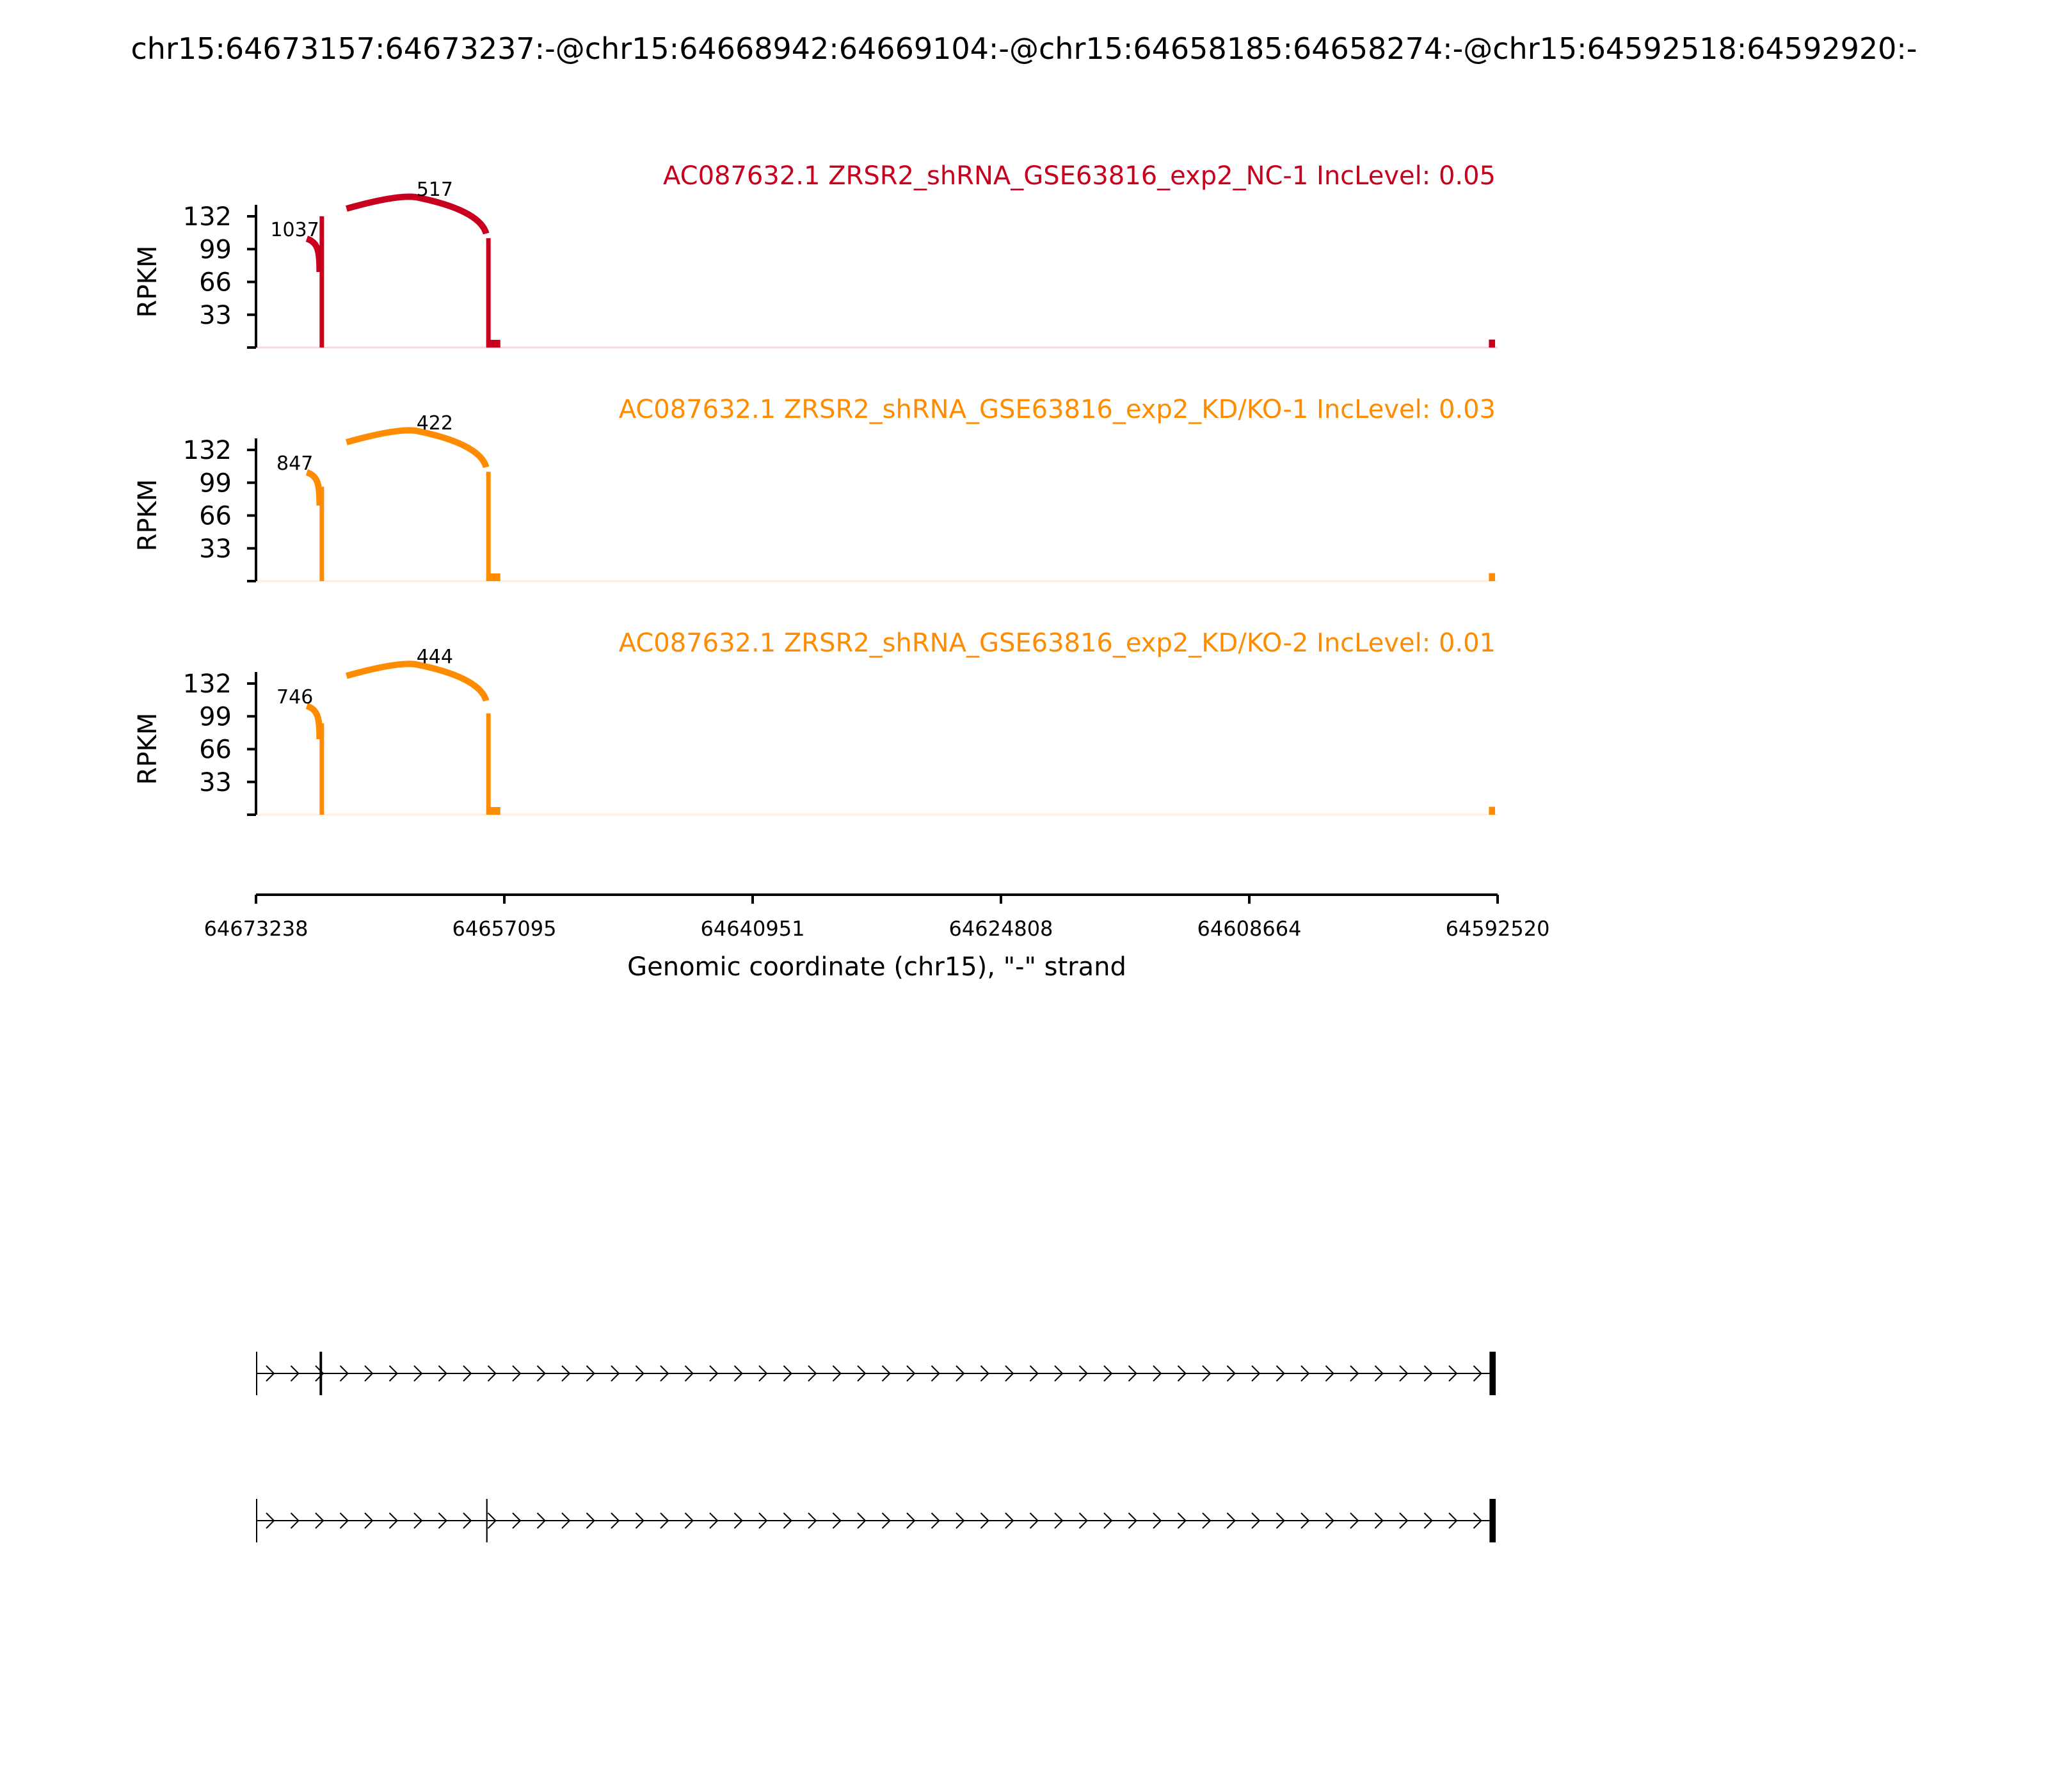 This screenshot has height=1792, width=2048. What do you see at coordinates (753, 928) in the screenshot?
I see `x-tick-label: 64640951` at bounding box center [753, 928].